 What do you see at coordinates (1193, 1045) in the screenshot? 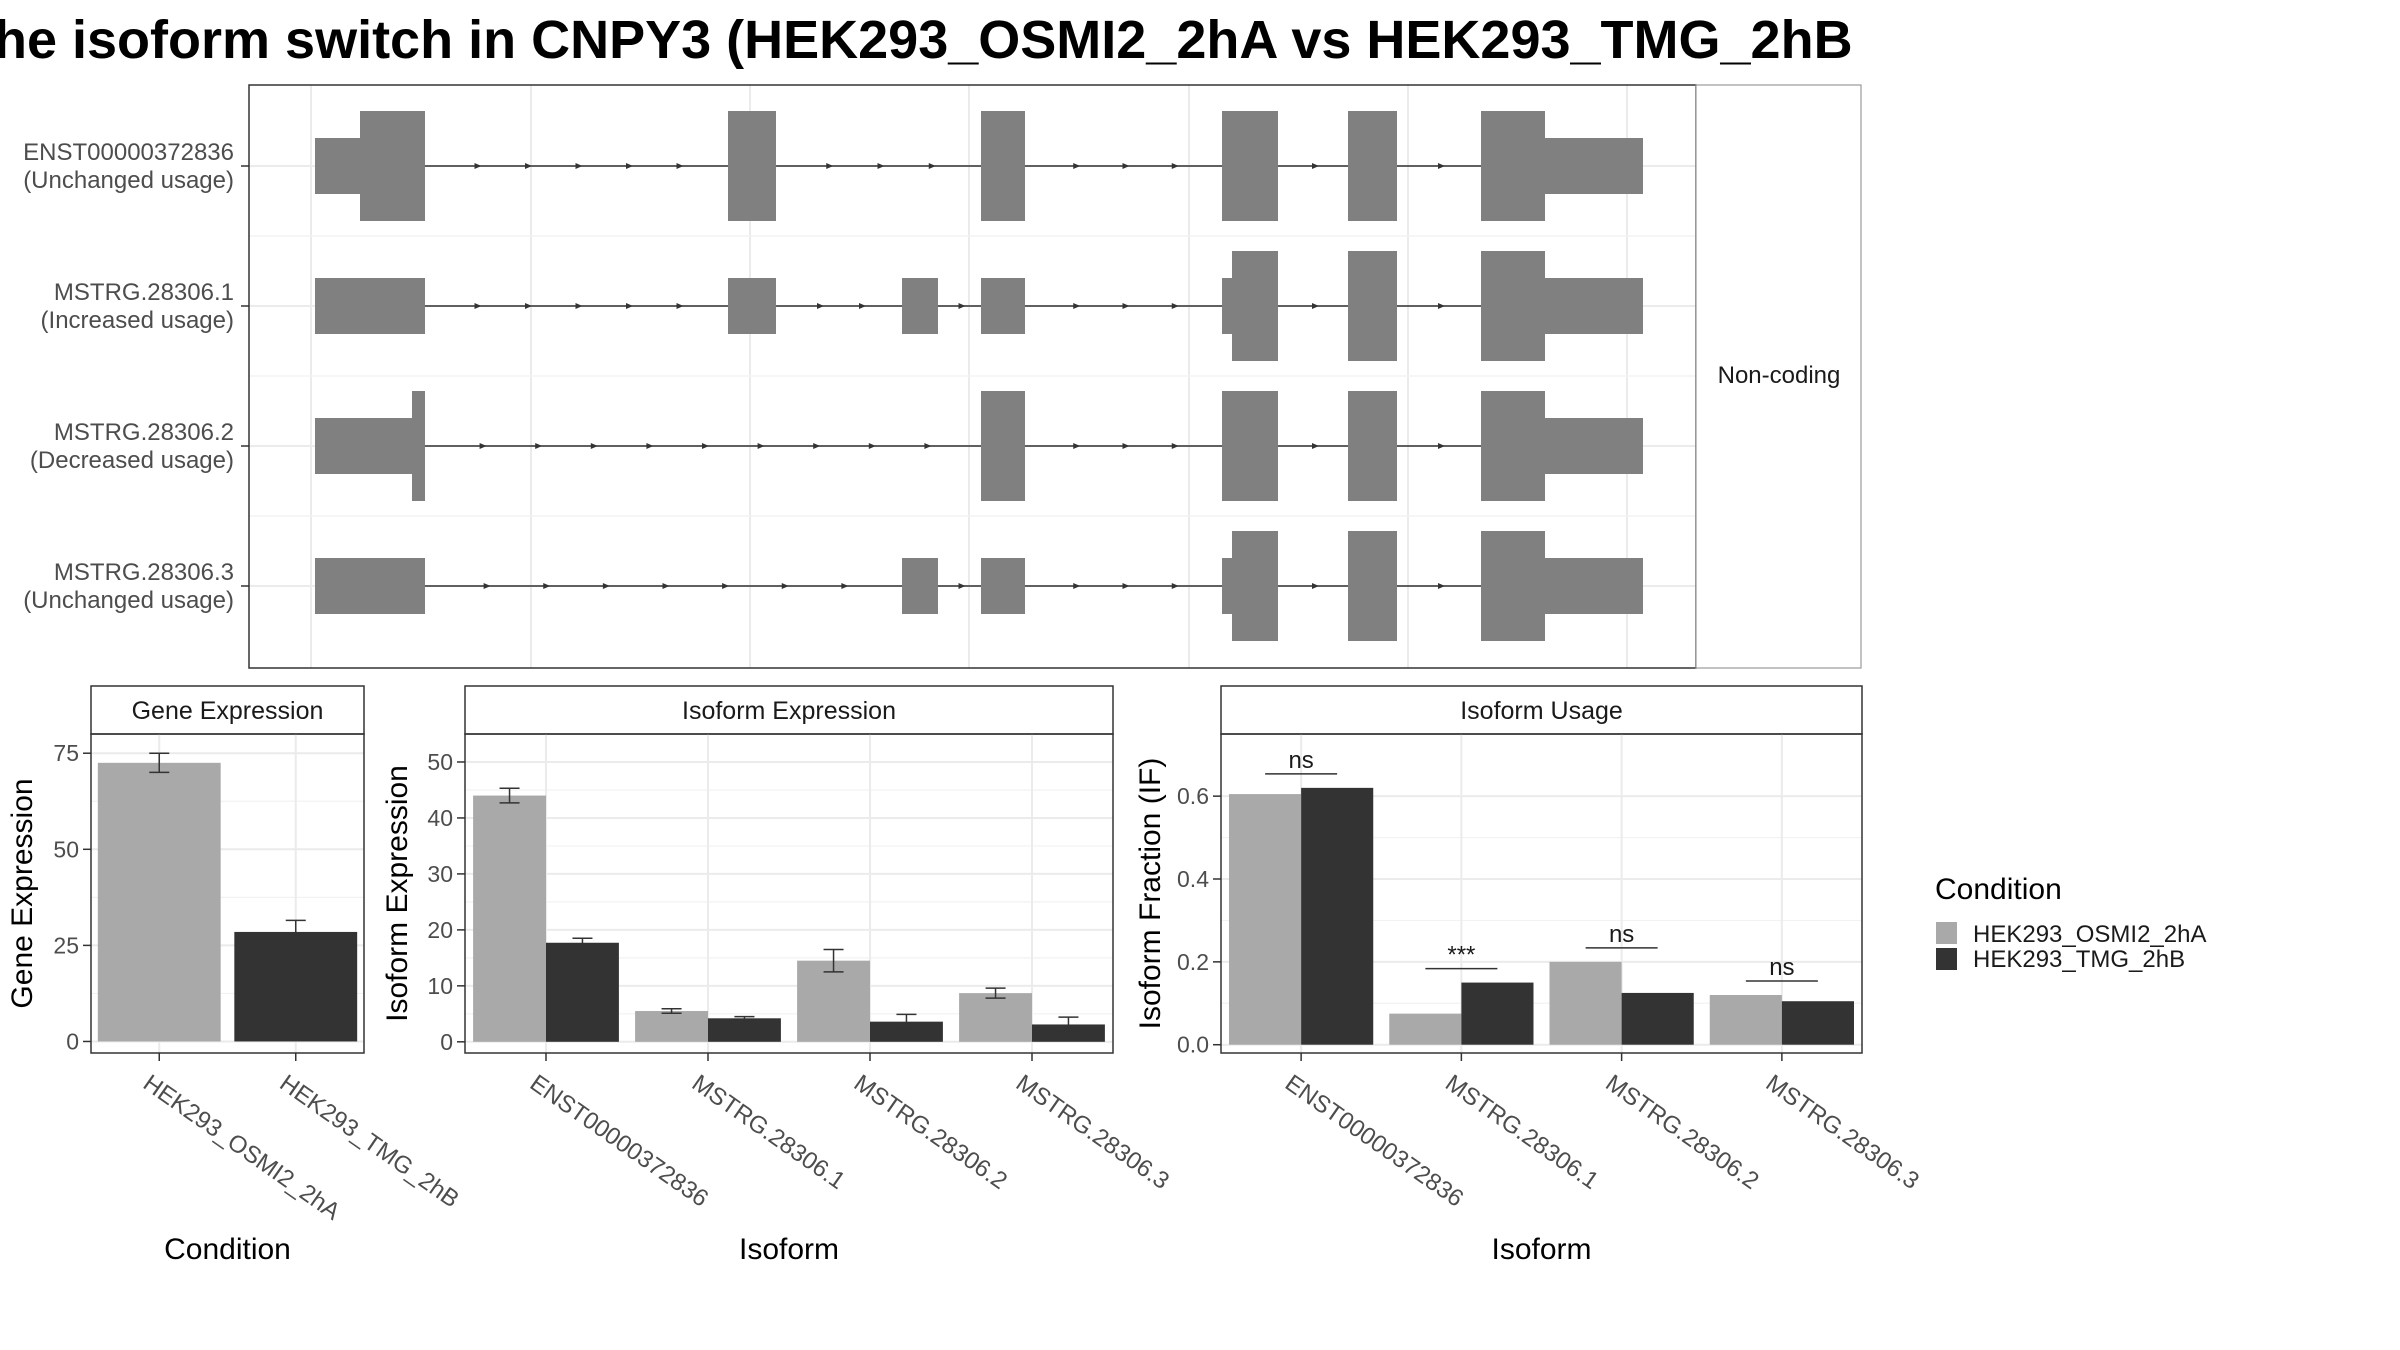
I see `y-tick-label: 0.0` at bounding box center [1193, 1045].